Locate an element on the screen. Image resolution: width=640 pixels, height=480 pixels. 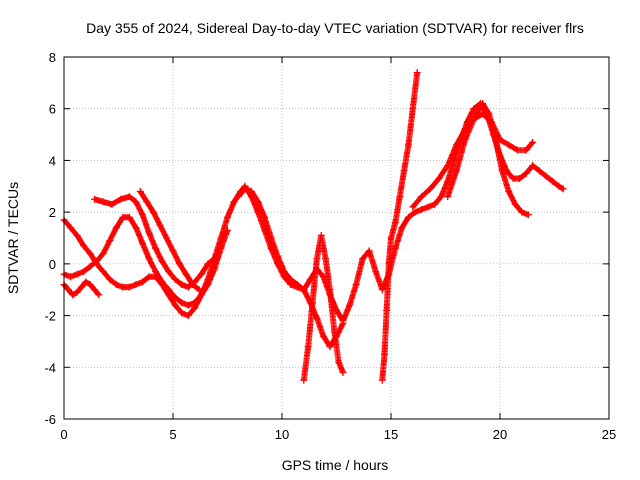
x-tick-label: 25 is located at coordinates (609, 434).